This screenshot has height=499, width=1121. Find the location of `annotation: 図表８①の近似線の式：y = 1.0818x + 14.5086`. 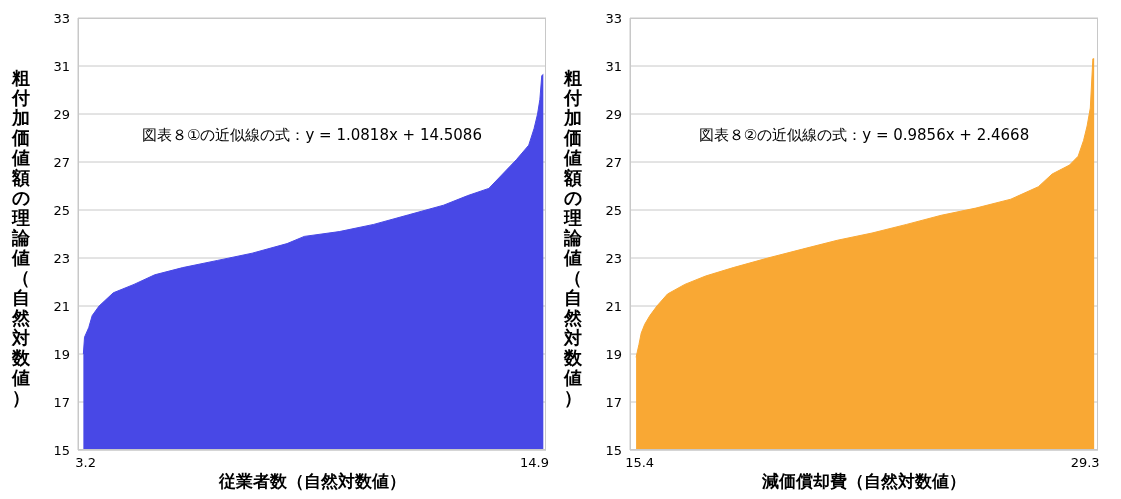

annotation: 図表８①の近似線の式：y = 1.0818x + 14.5086 is located at coordinates (312, 135).